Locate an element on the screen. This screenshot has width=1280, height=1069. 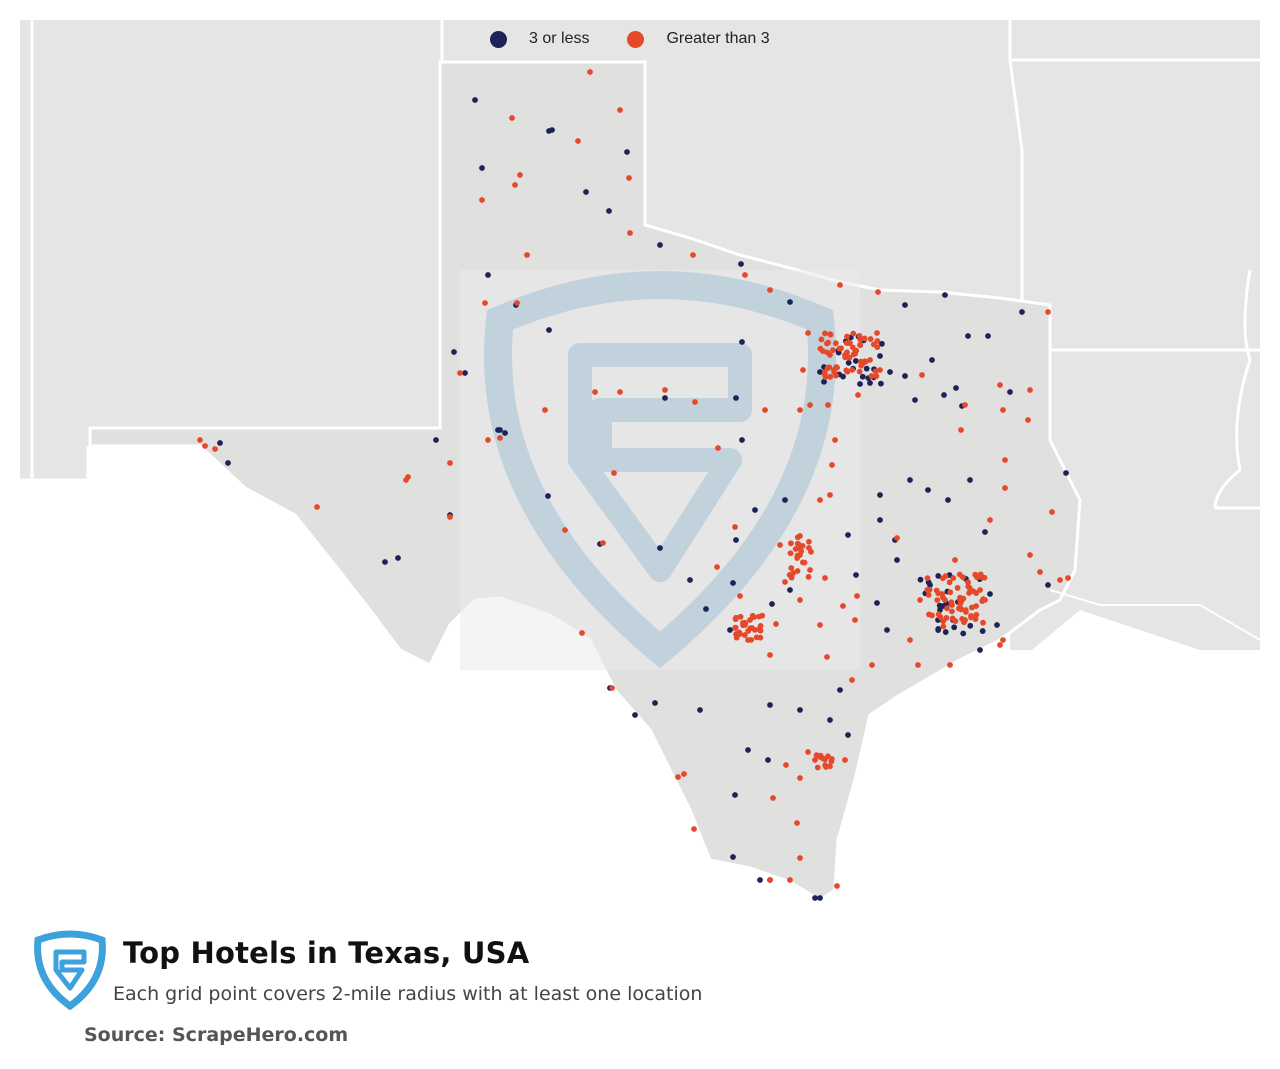
legend-item-high: Greater than 3 is located at coordinates (698, 39).